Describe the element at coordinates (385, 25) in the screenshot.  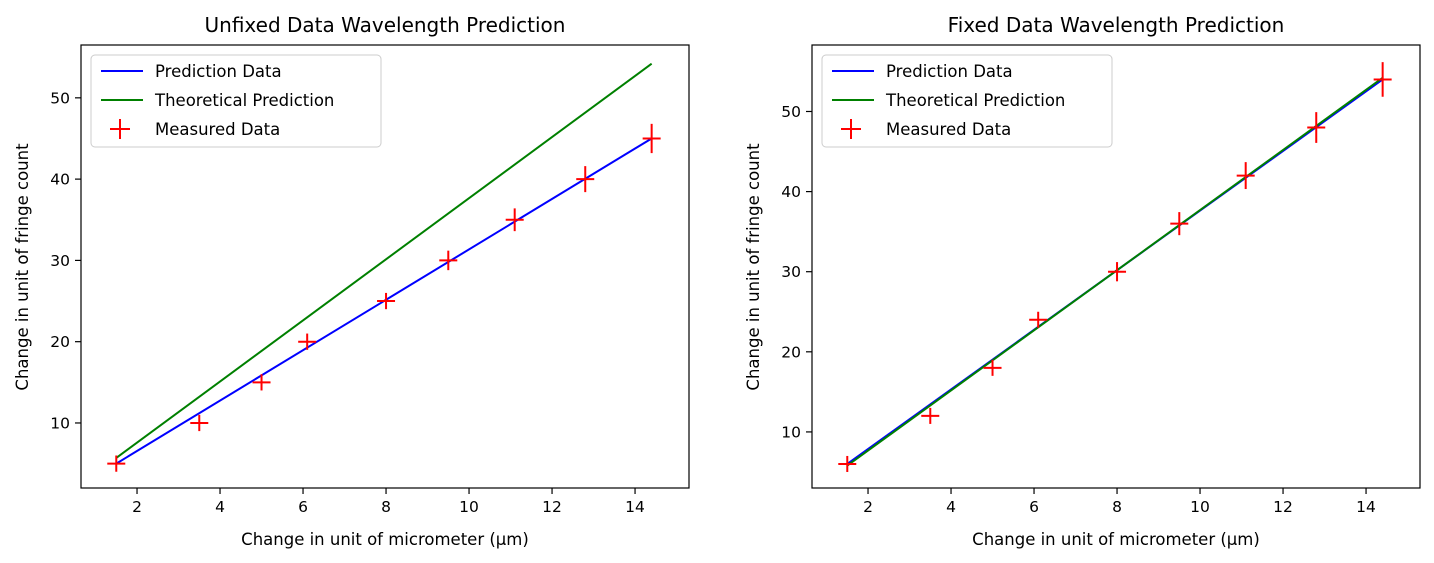
I see `chart-title: Unfixed Data Wavelength Prediction` at that location.